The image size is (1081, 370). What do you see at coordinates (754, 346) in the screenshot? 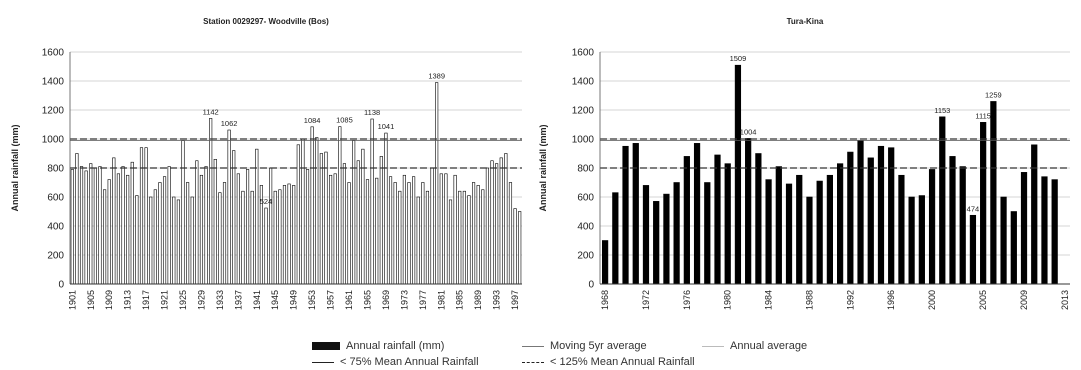
I see `legend-item-annual-average: Annual average` at bounding box center [754, 346].